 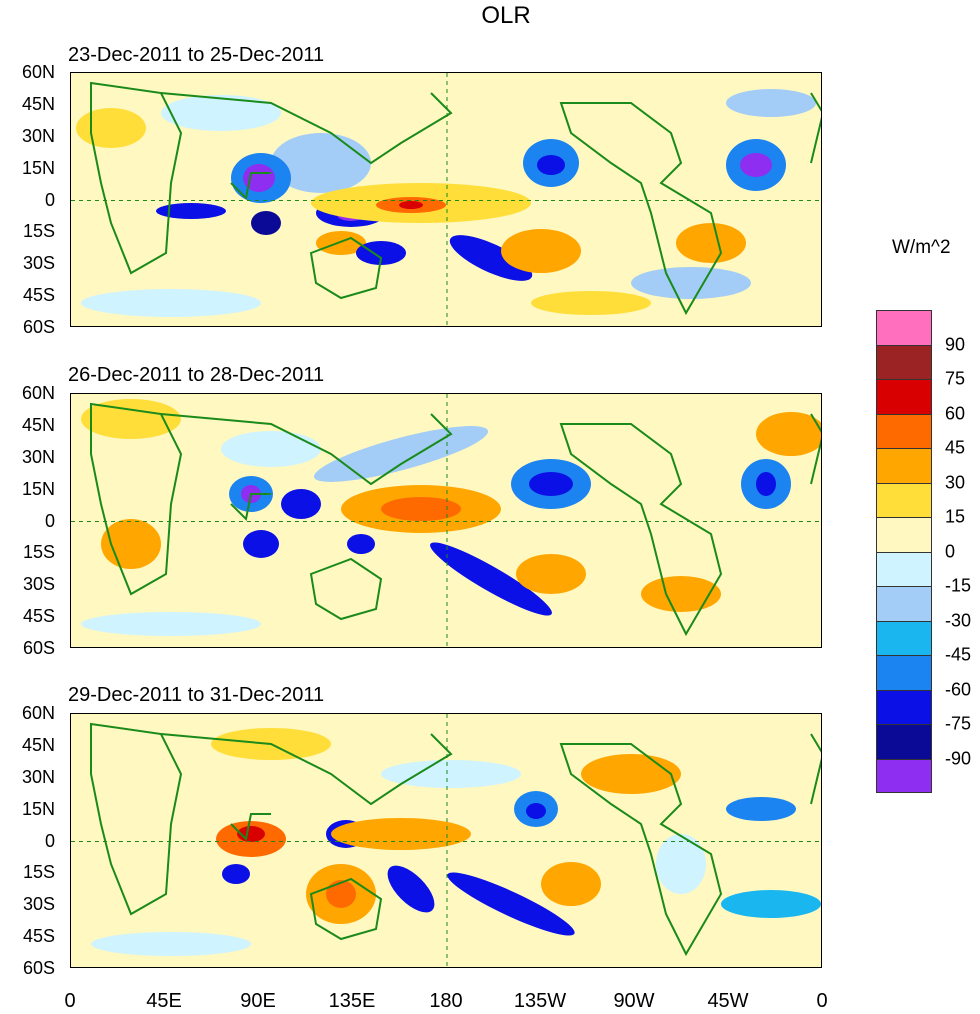 What do you see at coordinates (958, 723) in the screenshot?
I see `colorbar-label: -75` at bounding box center [958, 723].